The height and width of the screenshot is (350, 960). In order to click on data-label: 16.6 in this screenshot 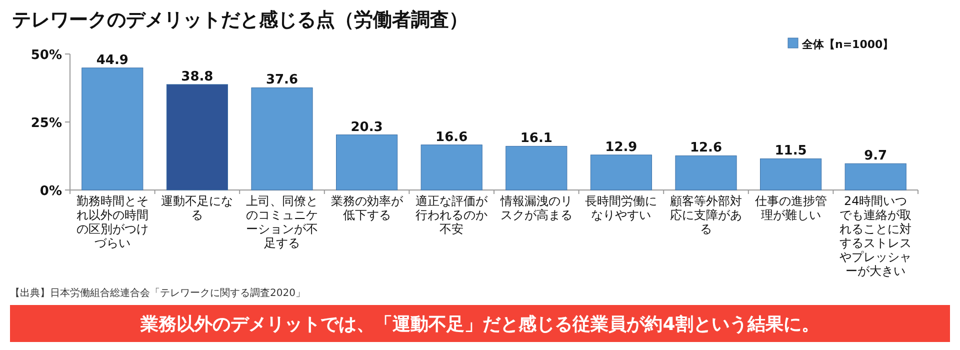, I will do `click(452, 137)`.